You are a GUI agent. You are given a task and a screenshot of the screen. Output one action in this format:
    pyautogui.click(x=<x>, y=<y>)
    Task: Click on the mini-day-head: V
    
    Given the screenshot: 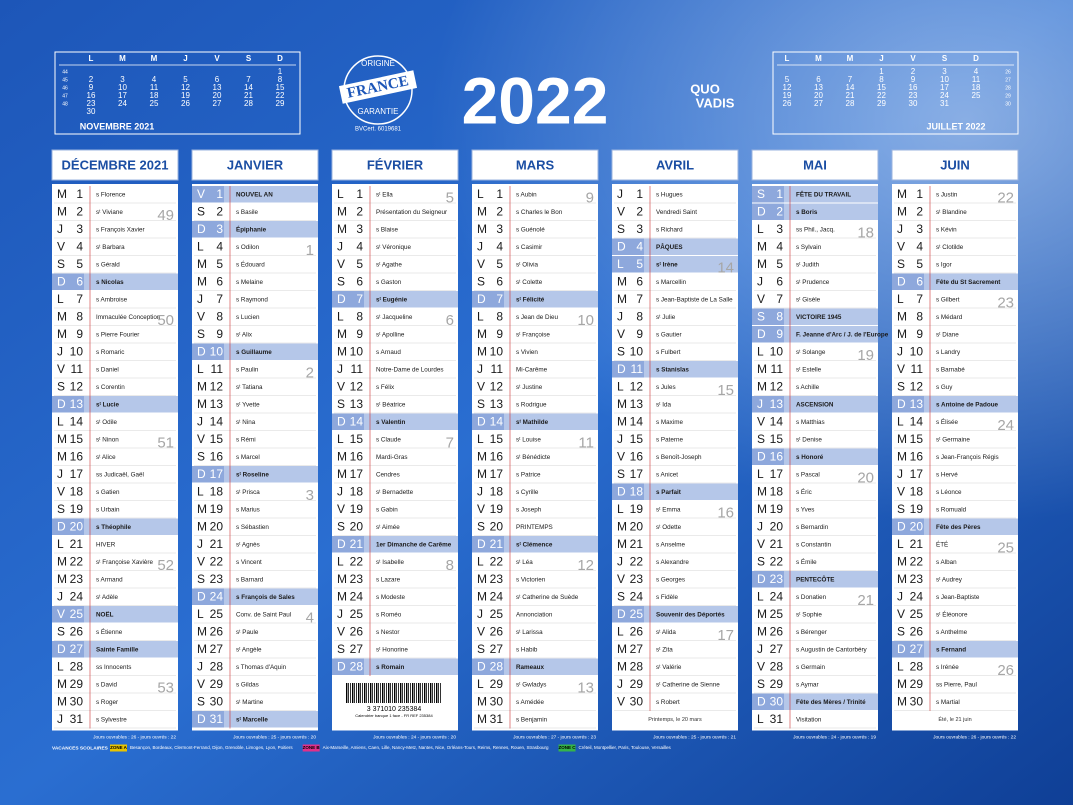 What is the action you would take?
    pyautogui.click(x=217, y=58)
    